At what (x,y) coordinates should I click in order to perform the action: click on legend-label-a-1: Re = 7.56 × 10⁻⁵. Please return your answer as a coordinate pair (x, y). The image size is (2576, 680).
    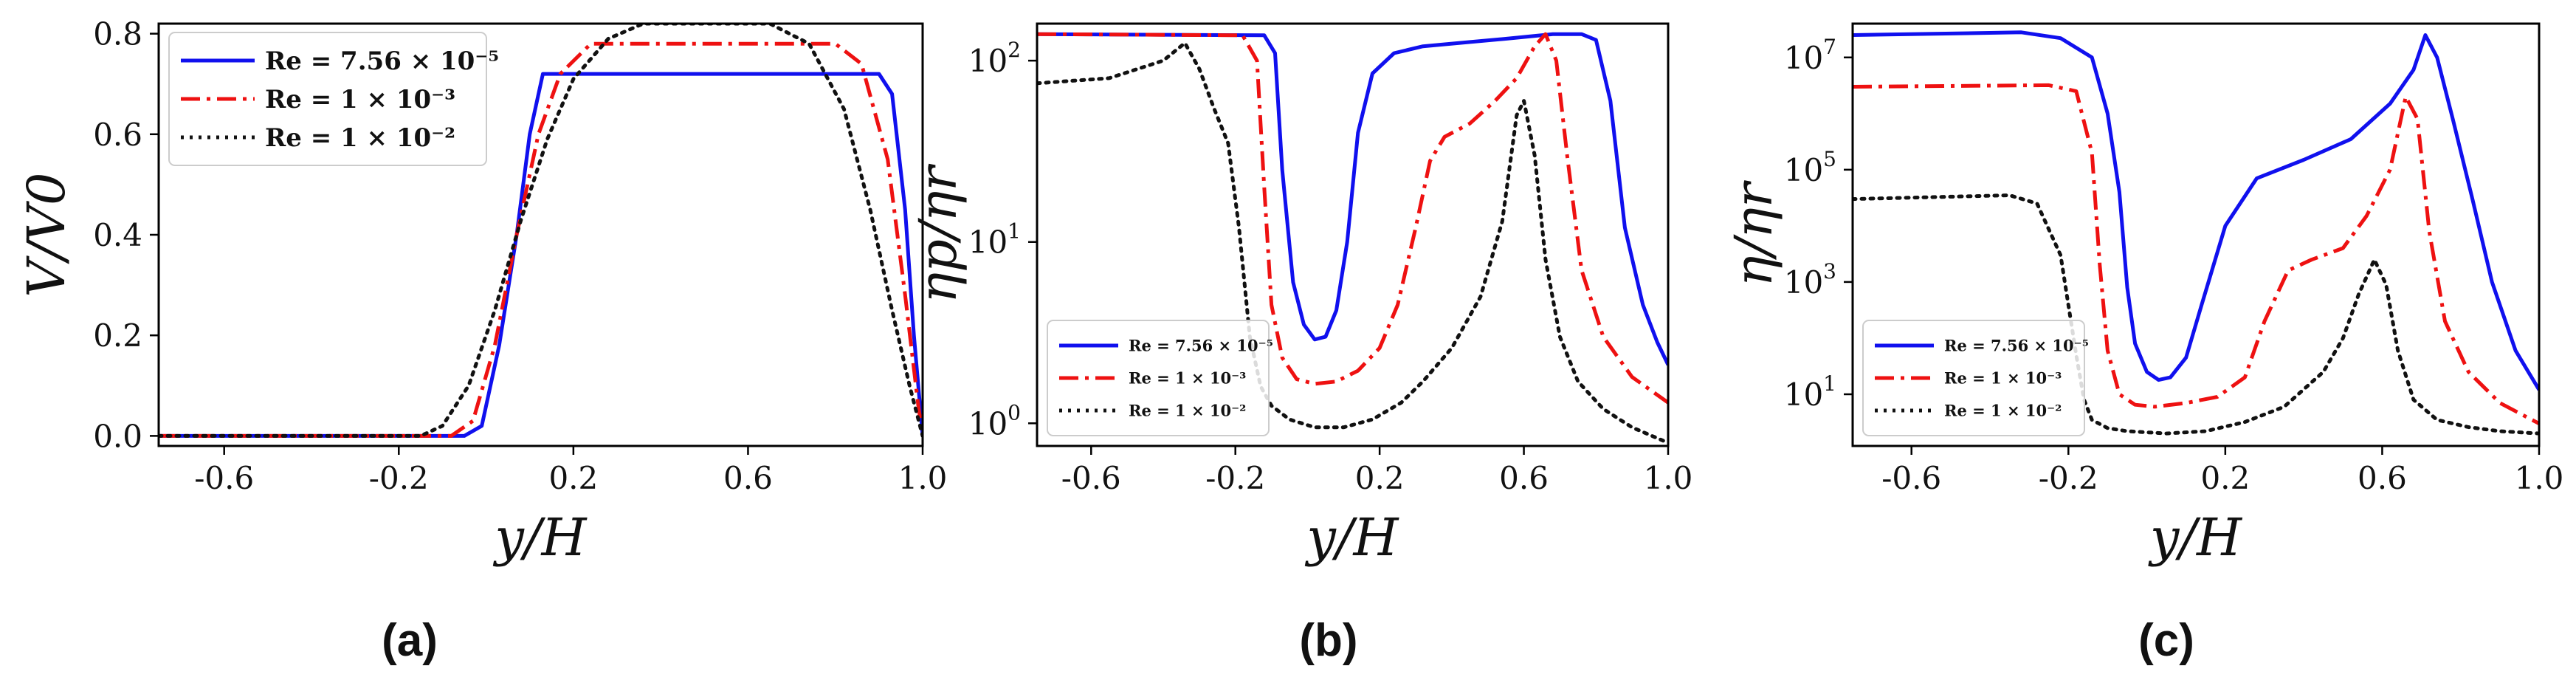
    Looking at the image, I should click on (382, 61).